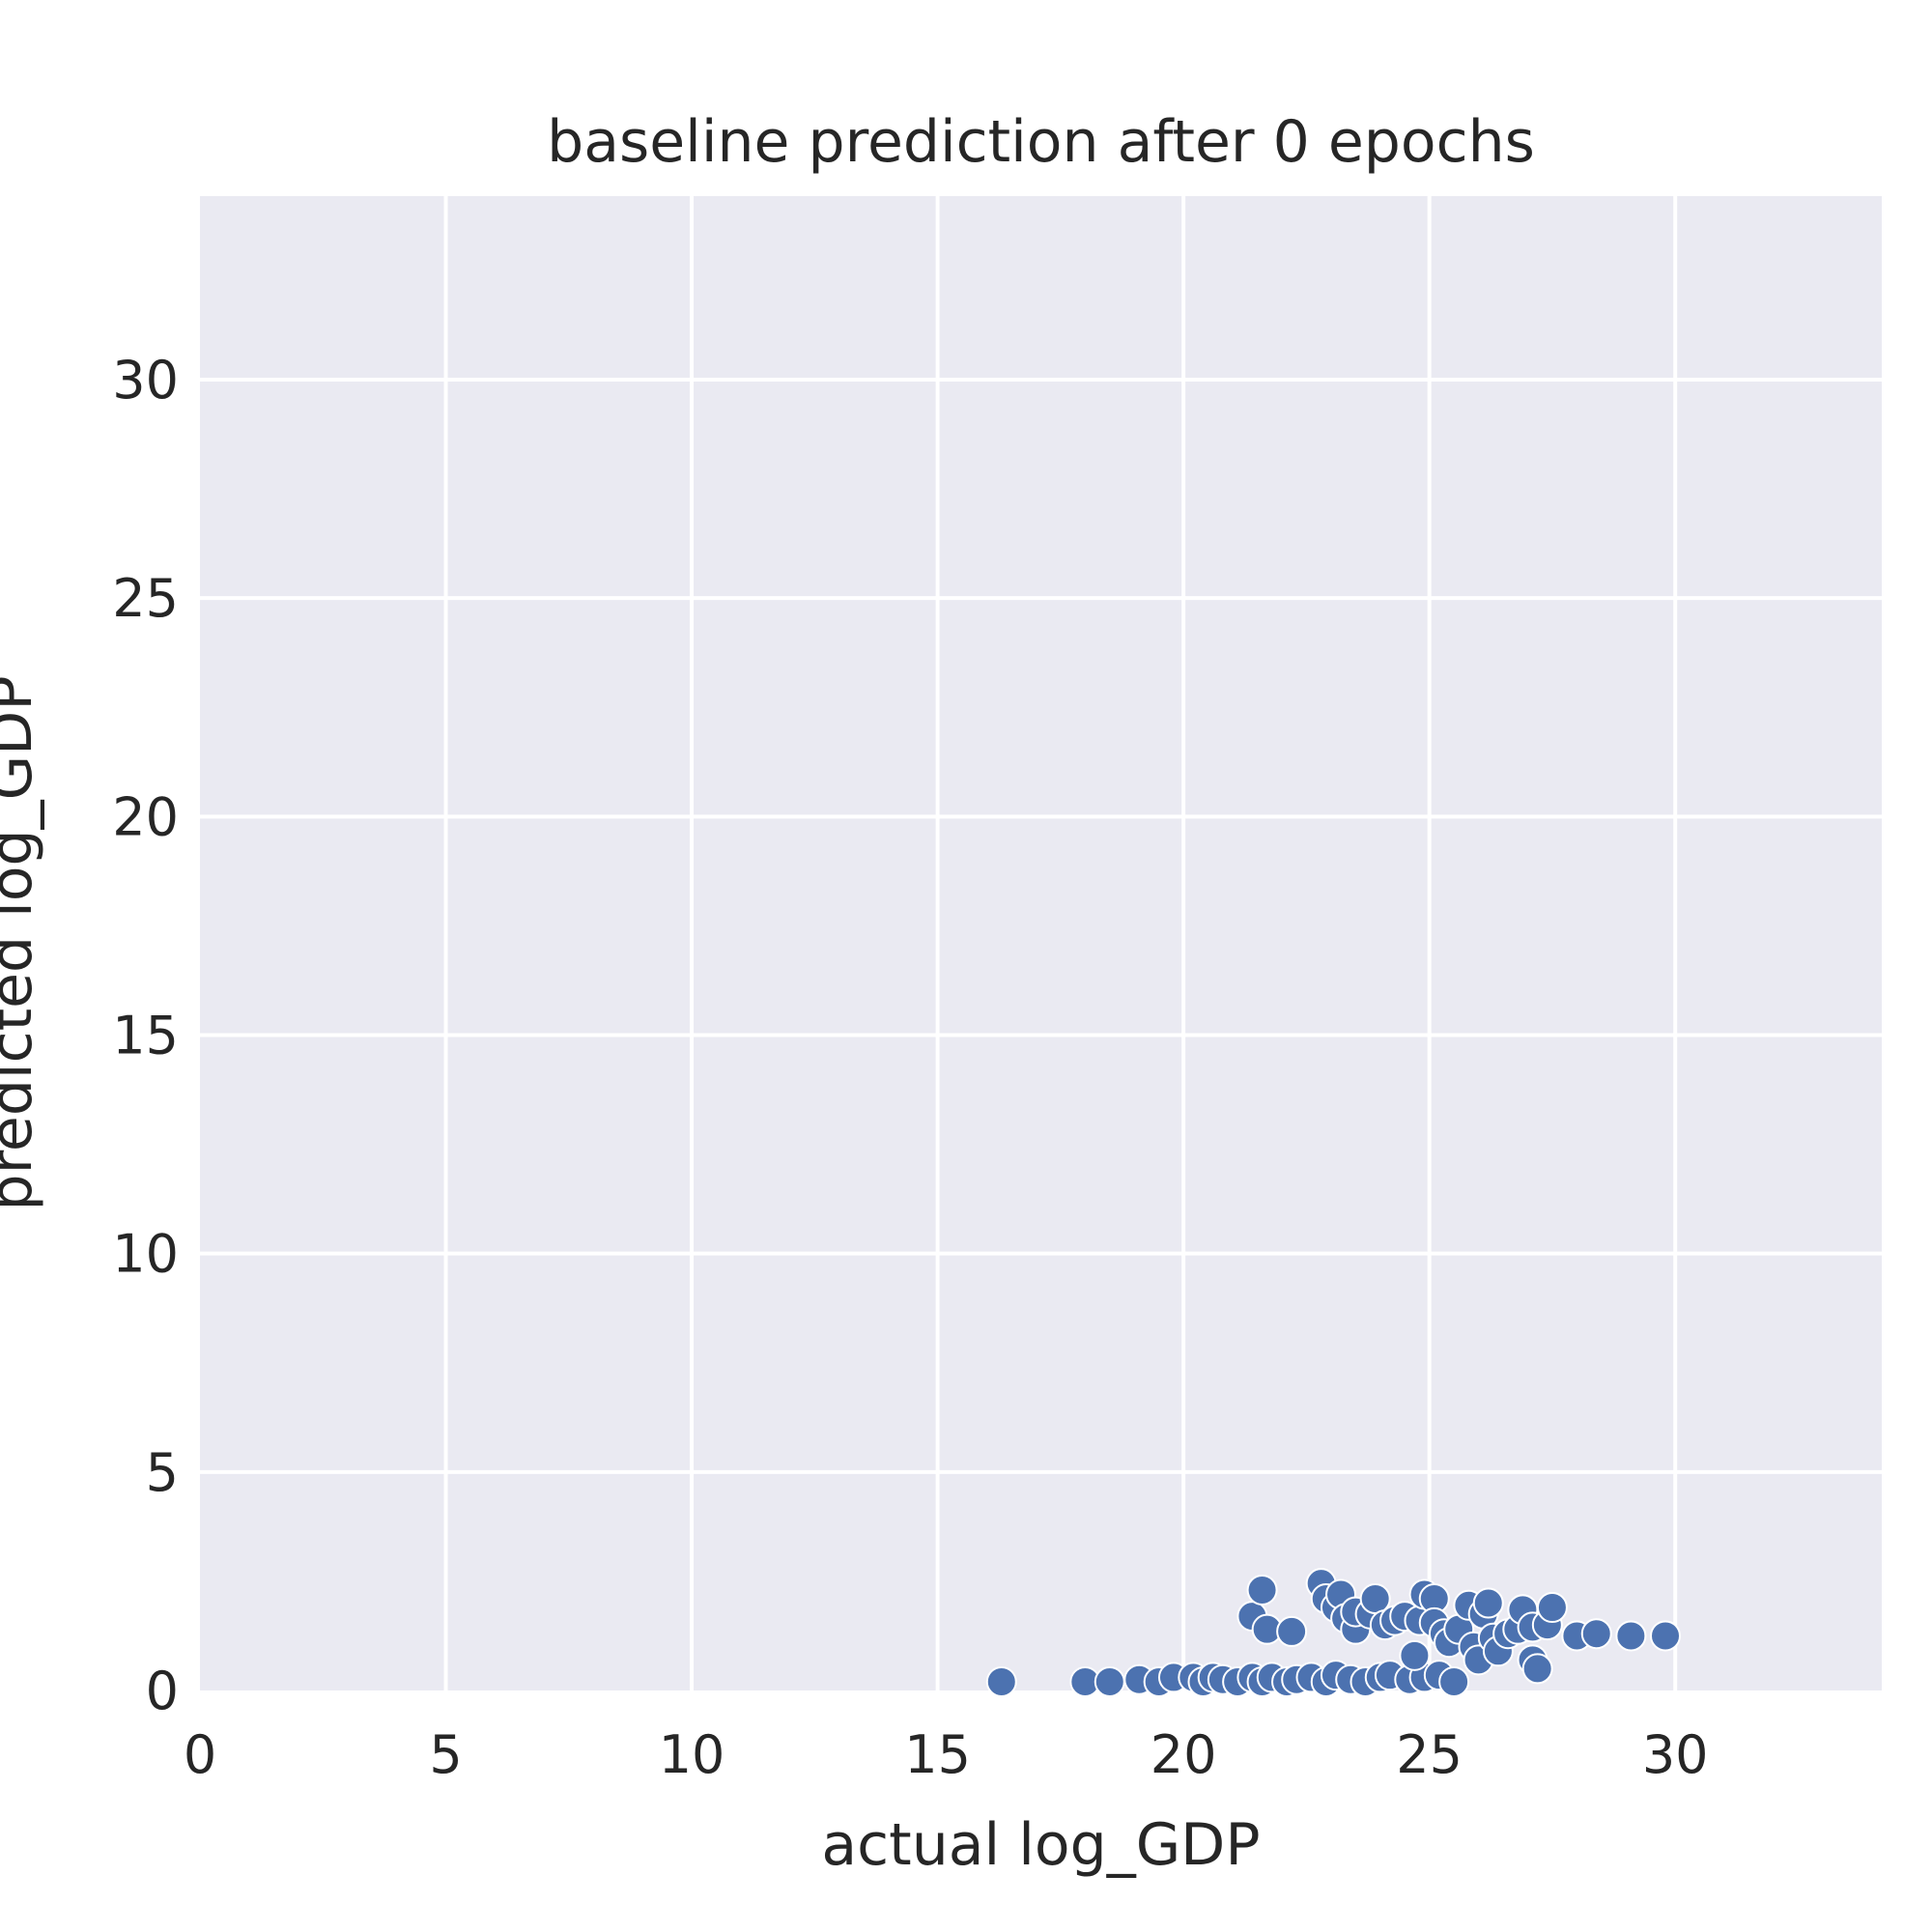 Image resolution: width=1932 pixels, height=1932 pixels. What do you see at coordinates (145, 598) in the screenshot?
I see `y-tick-label: 25` at bounding box center [145, 598].